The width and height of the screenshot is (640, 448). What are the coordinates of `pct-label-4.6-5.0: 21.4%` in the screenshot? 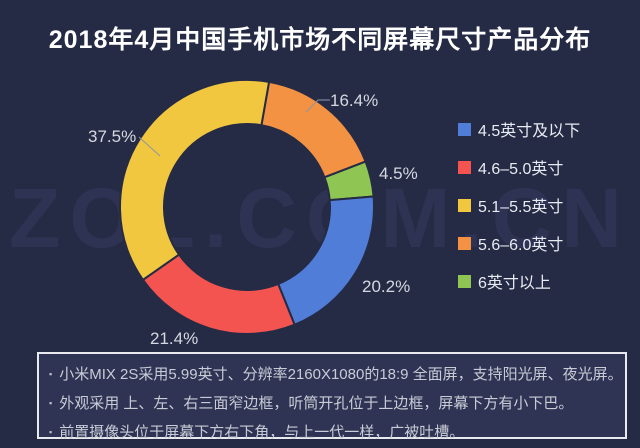 It's located at (174, 338).